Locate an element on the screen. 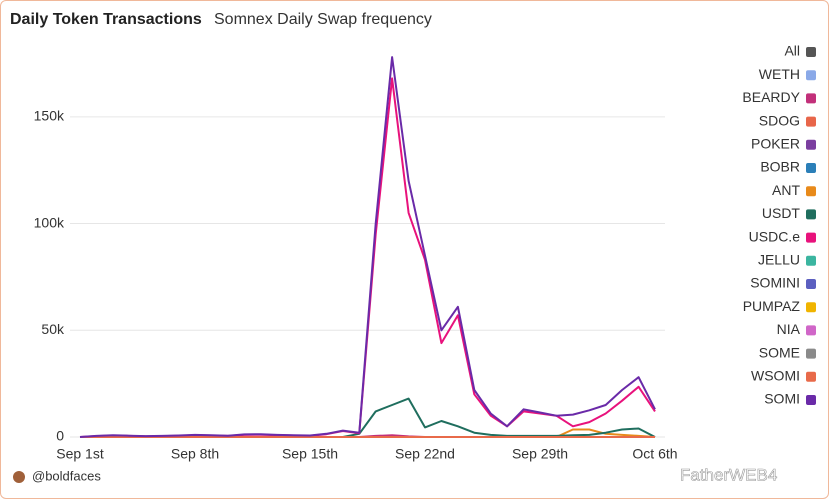 The height and width of the screenshot is (499, 829). legend-label: SOMINI is located at coordinates (775, 283).